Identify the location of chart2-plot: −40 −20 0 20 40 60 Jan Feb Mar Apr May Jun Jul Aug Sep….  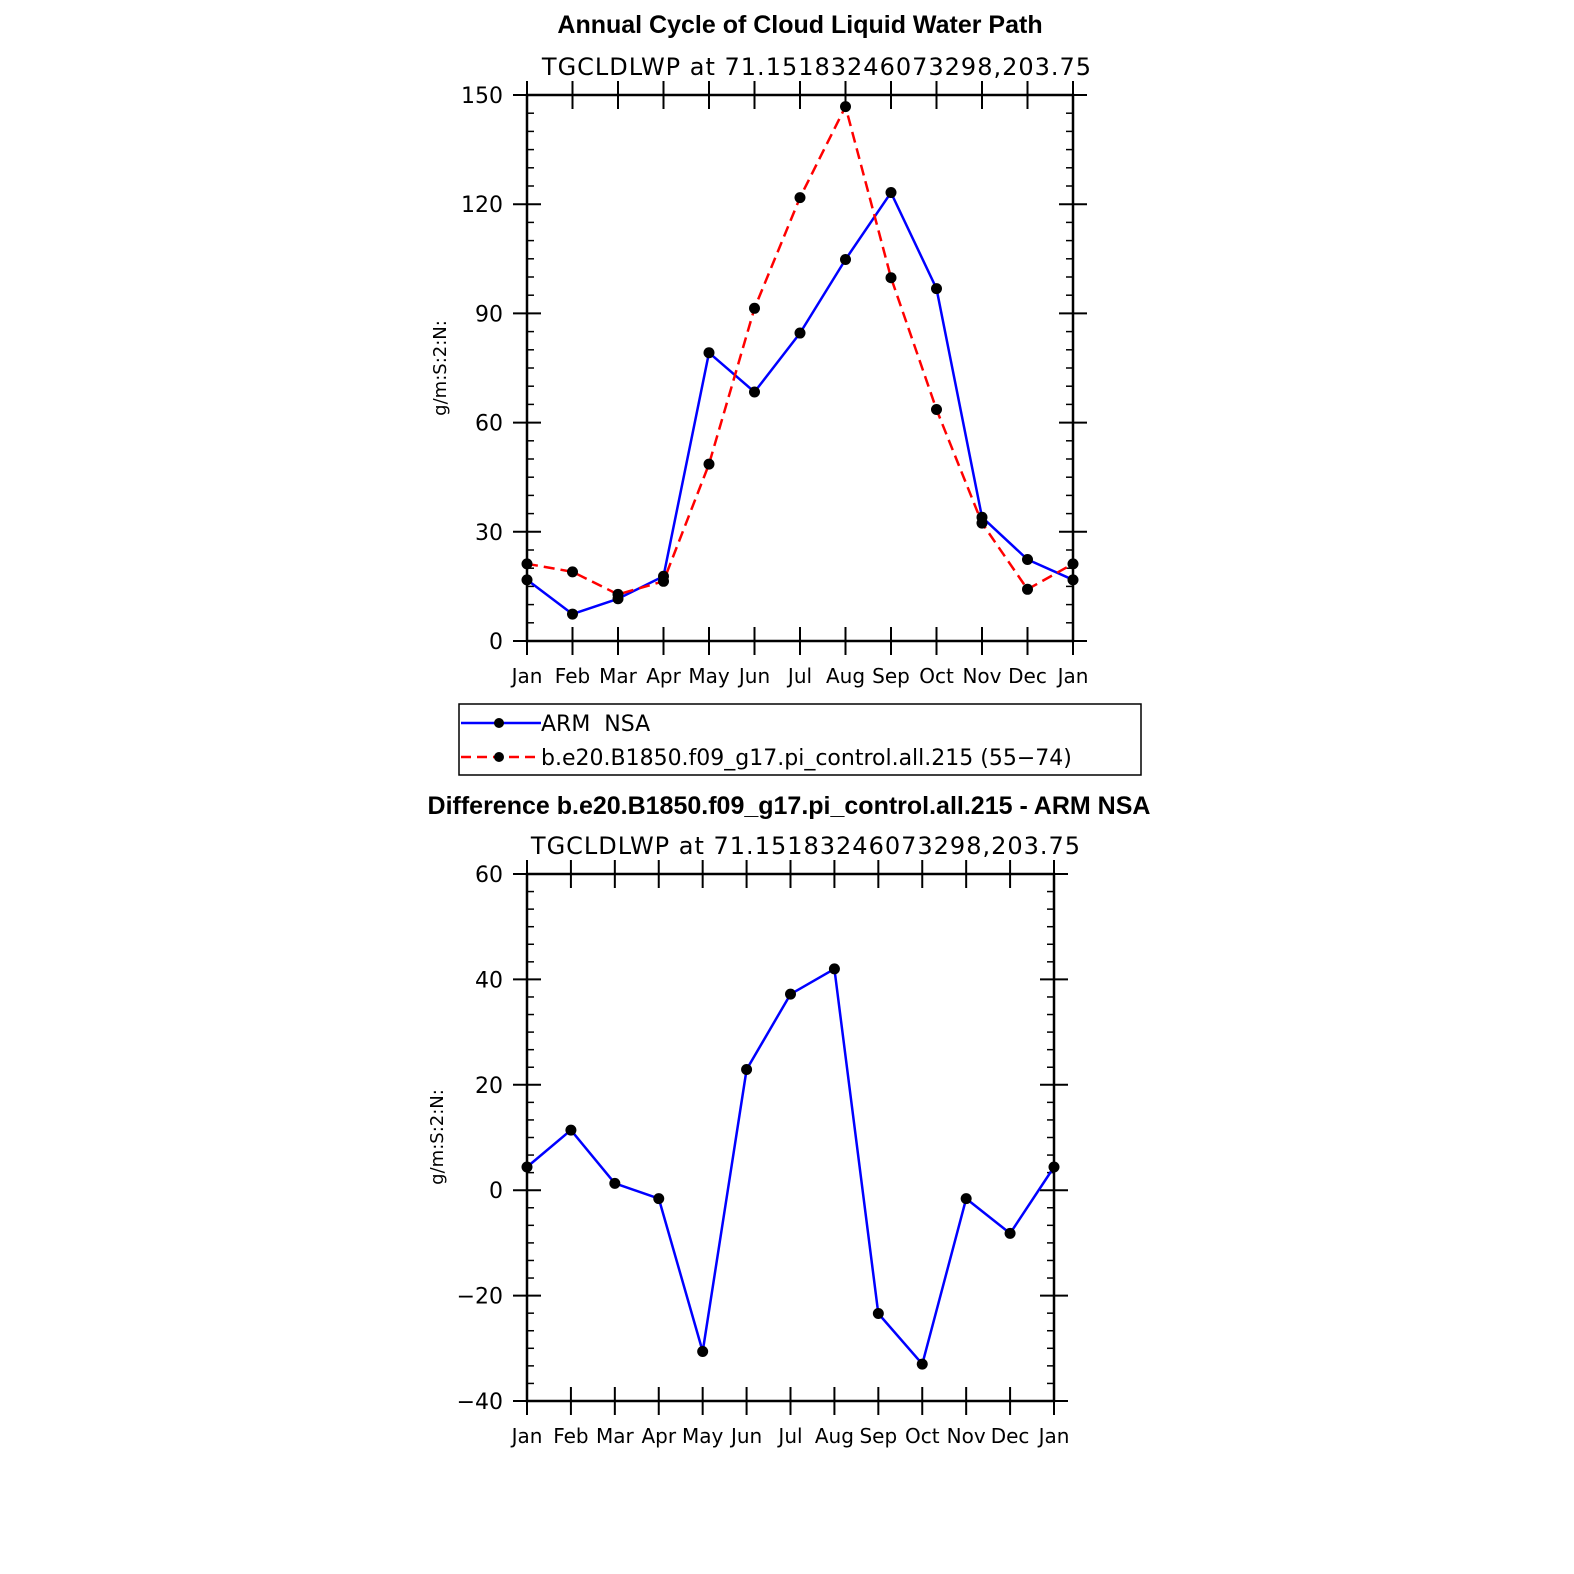
(763, 1154).